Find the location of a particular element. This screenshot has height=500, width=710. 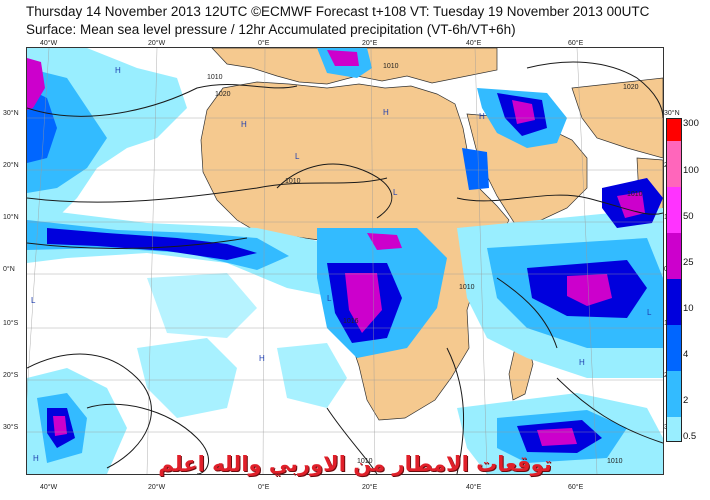

lon-label-bottom: 20°W is located at coordinates (157, 487).